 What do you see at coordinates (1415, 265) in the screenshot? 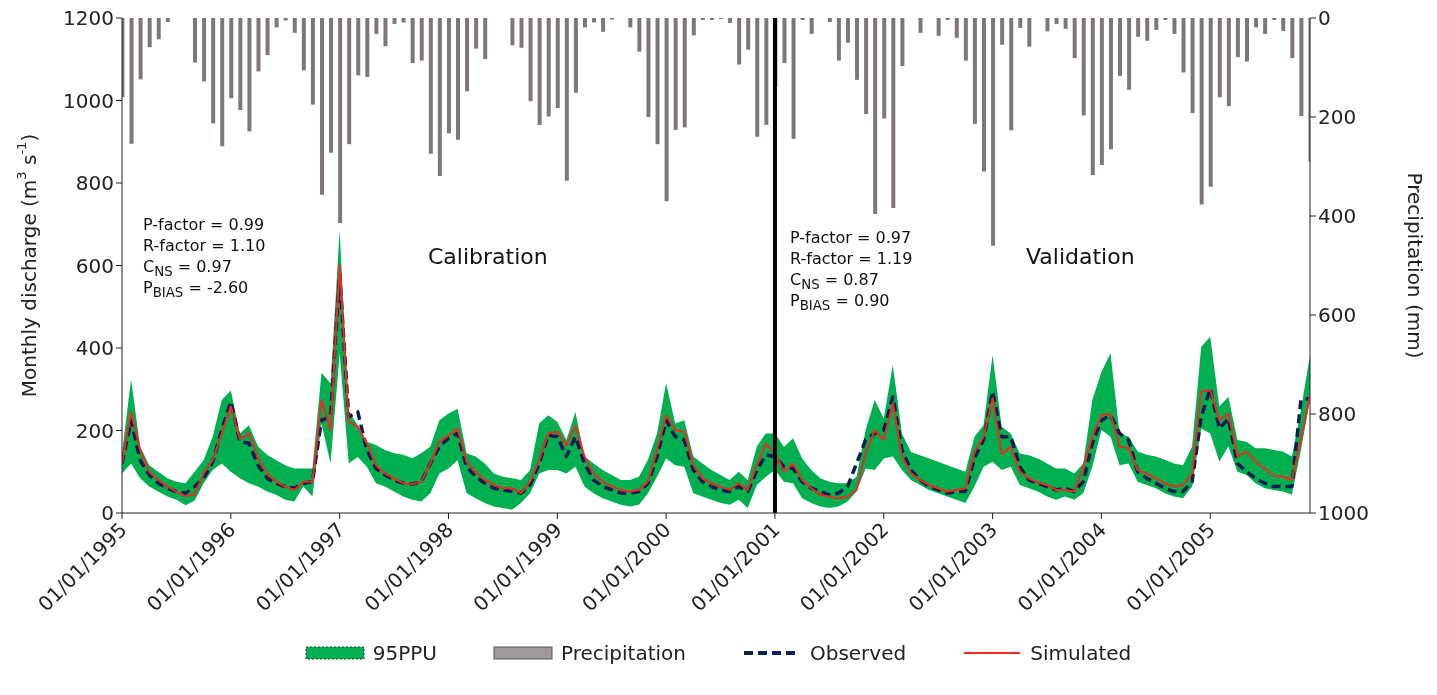
I see `y2-axis-title: Precipitation (mm)` at bounding box center [1415, 265].